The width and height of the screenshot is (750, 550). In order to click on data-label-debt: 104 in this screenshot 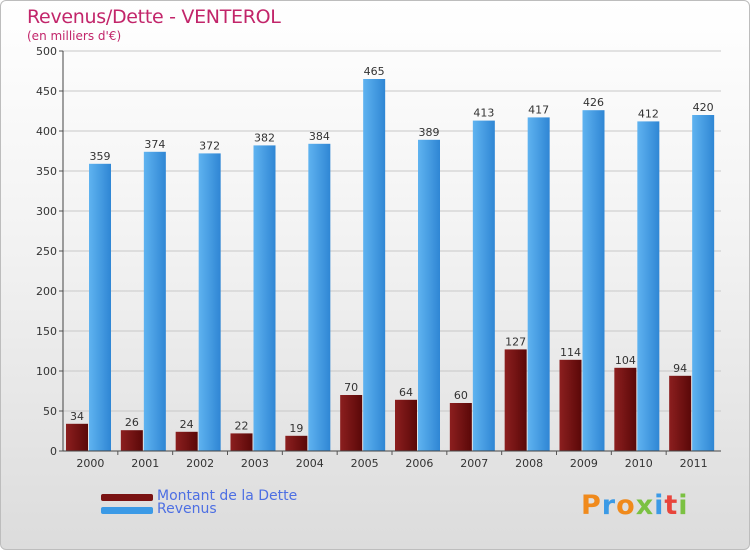, I will do `click(625, 360)`.